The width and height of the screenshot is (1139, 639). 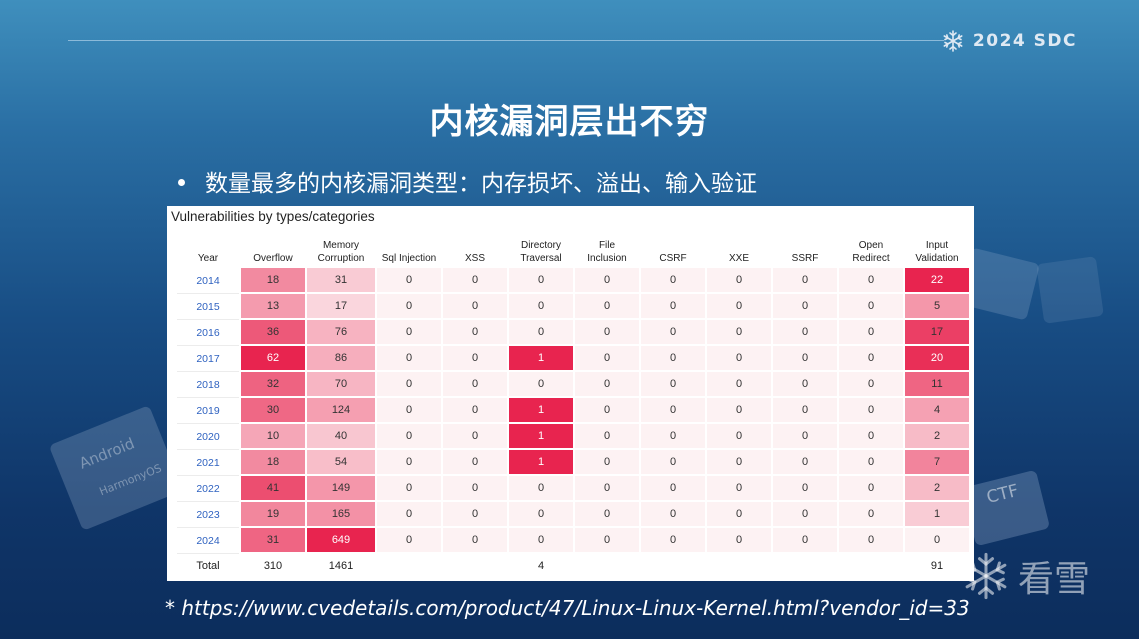 I want to click on year-link: 2021, so click(x=208, y=463).